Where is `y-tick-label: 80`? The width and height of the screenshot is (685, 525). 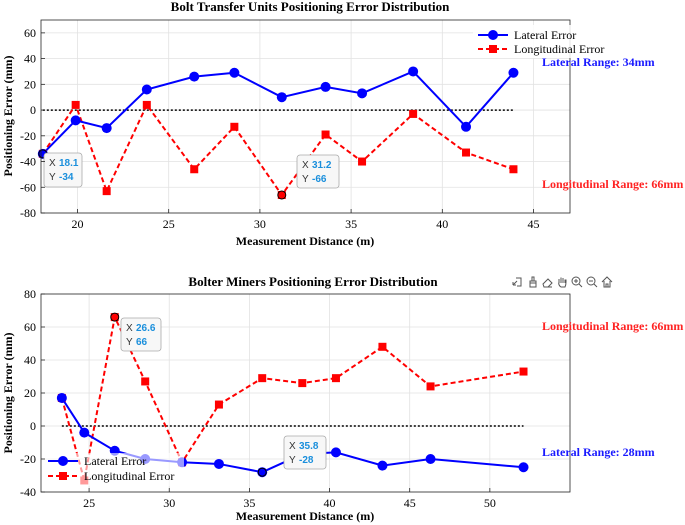 y-tick-label: 80 is located at coordinates (30, 294).